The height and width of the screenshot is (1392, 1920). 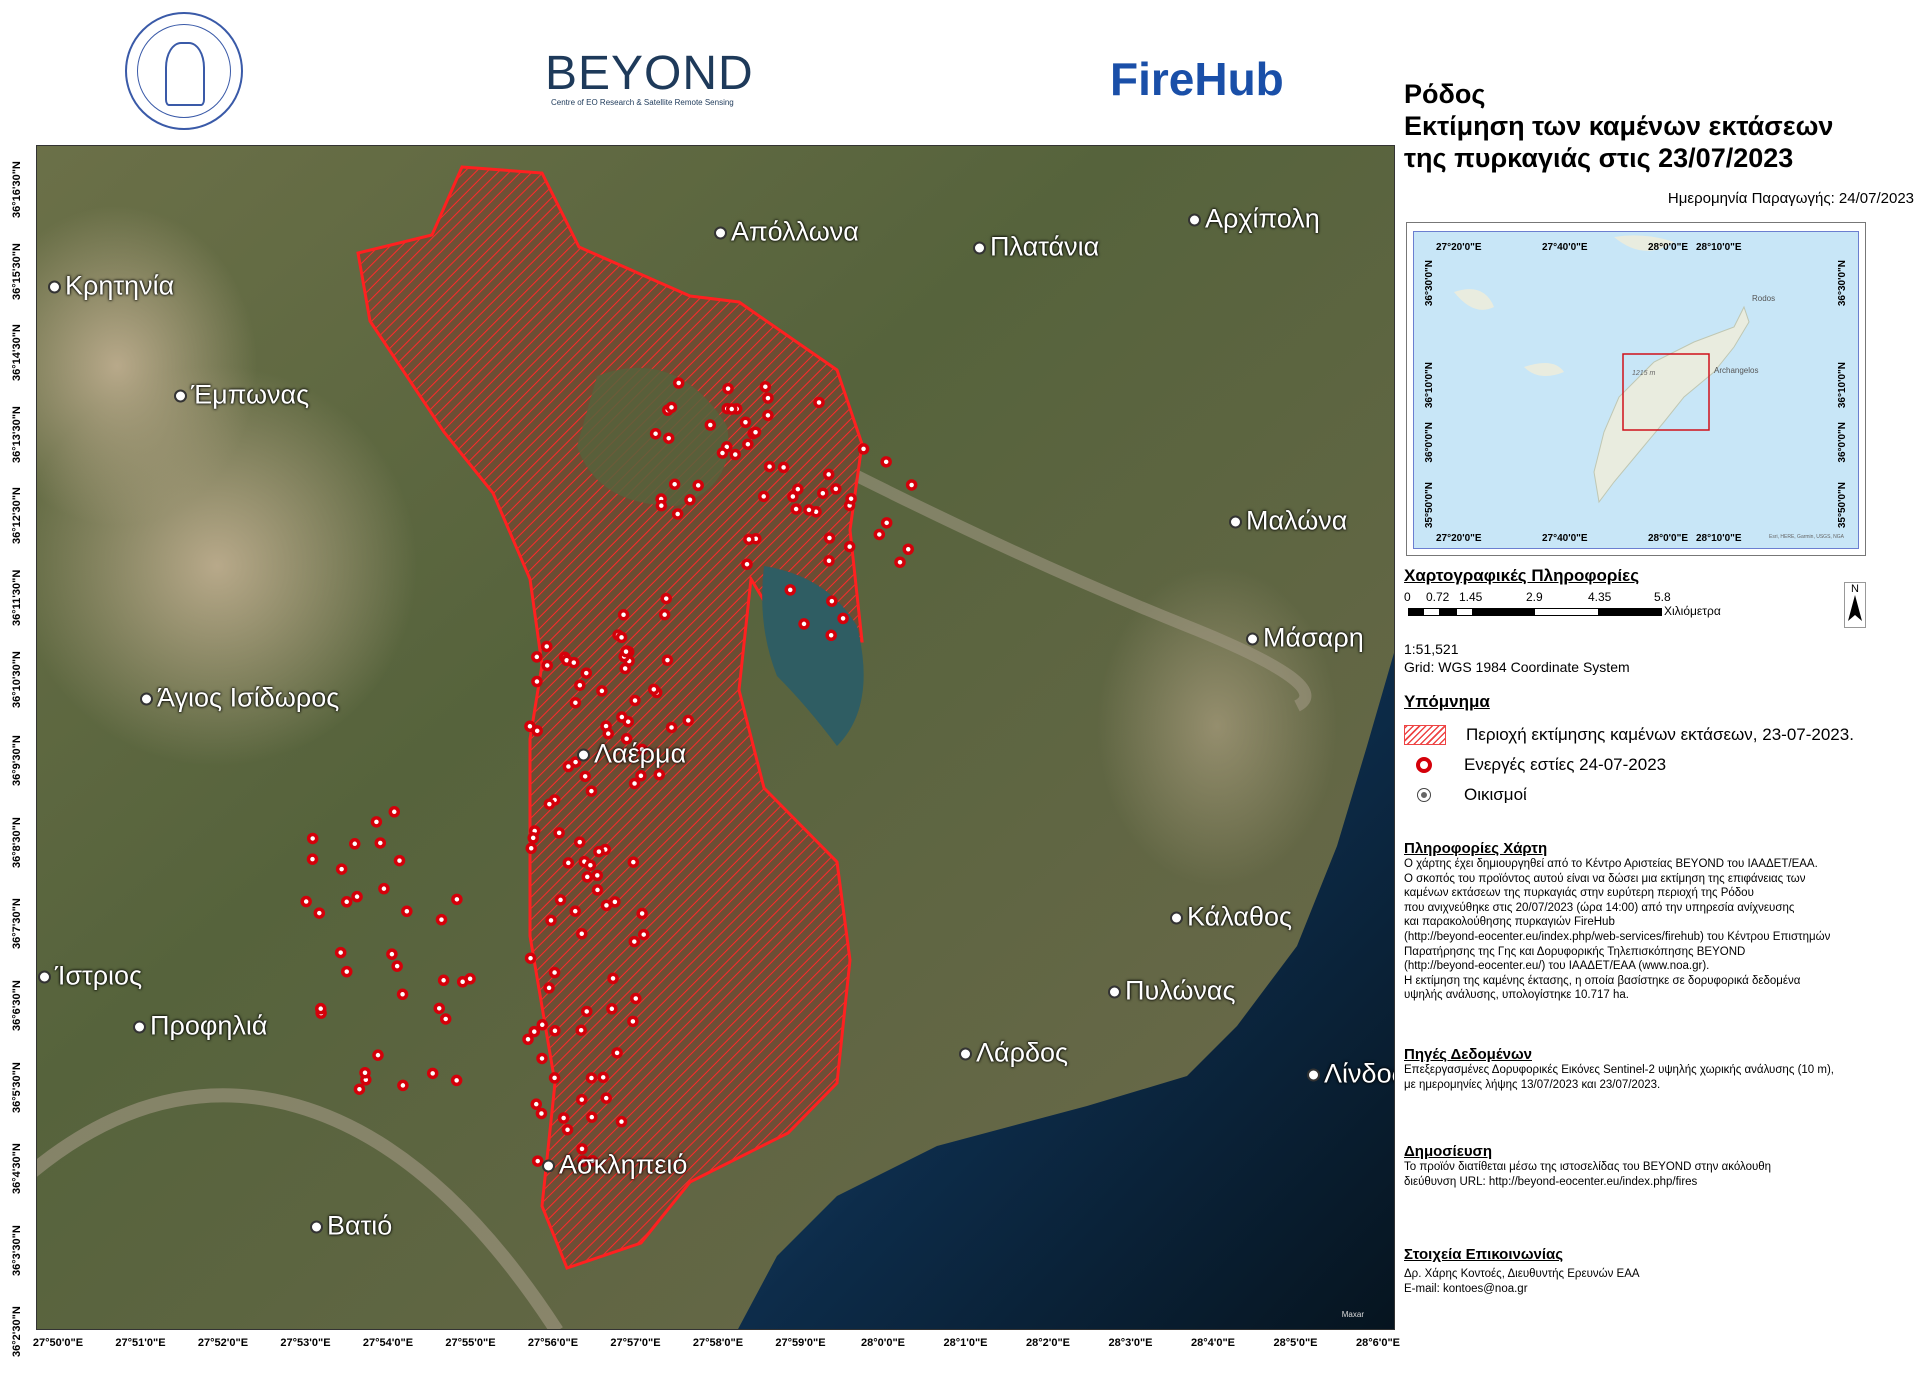 I want to click on place-label: Άγιος Ισίδωρος, so click(x=239, y=698).